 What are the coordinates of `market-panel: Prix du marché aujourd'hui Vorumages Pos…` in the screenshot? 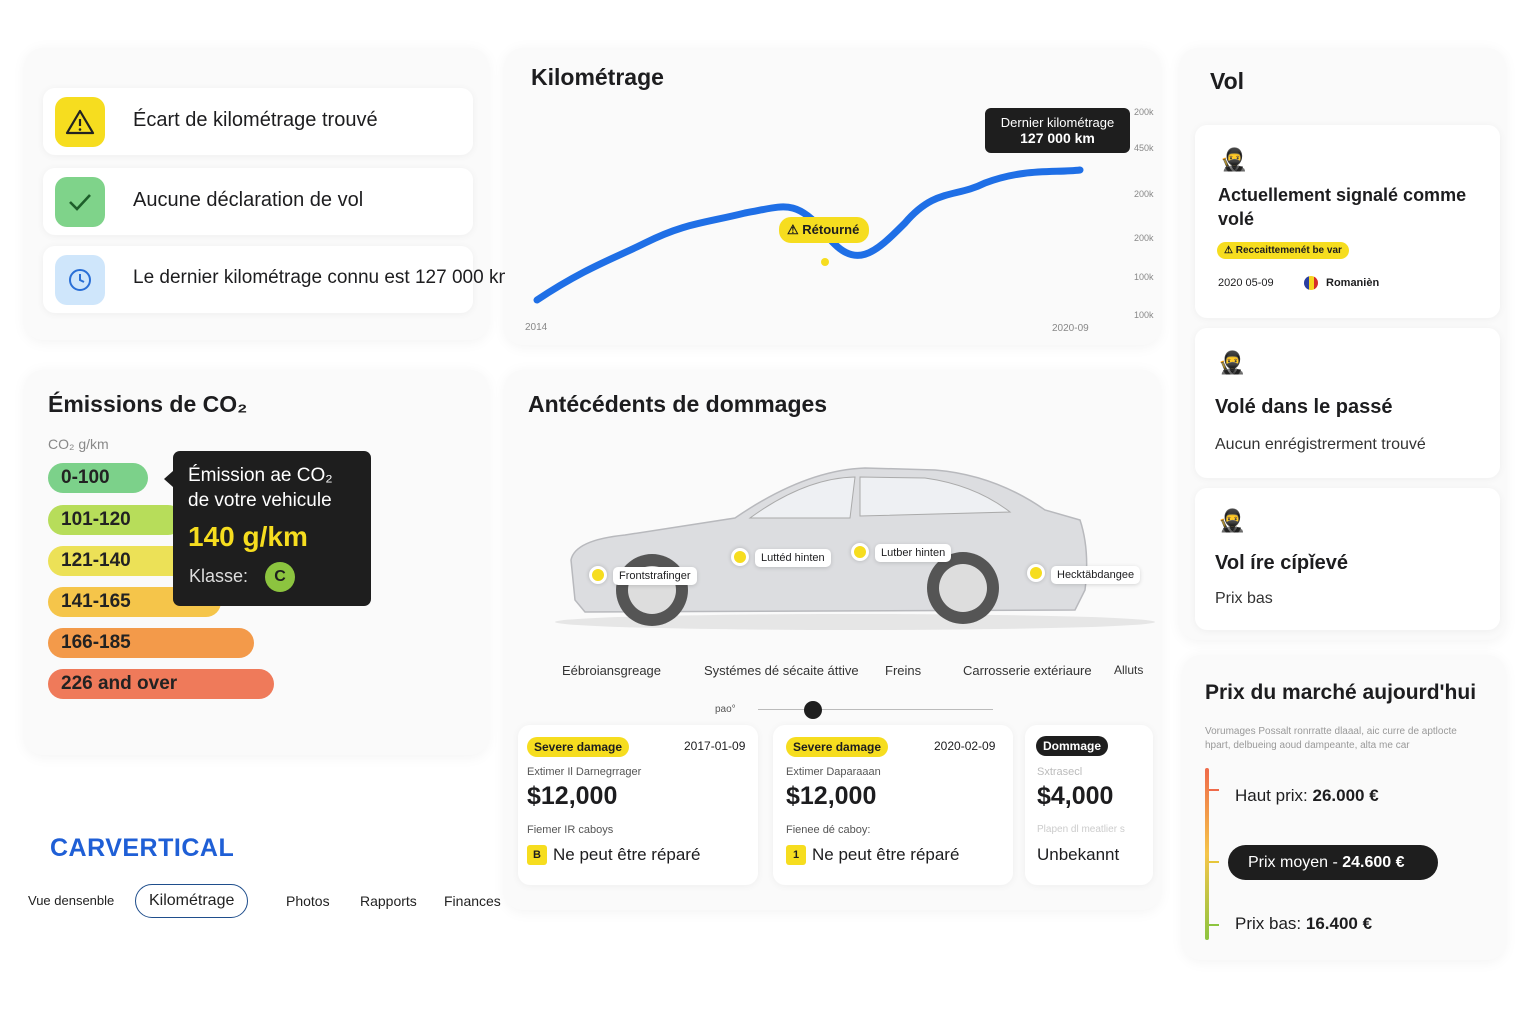 It's located at (1344, 807).